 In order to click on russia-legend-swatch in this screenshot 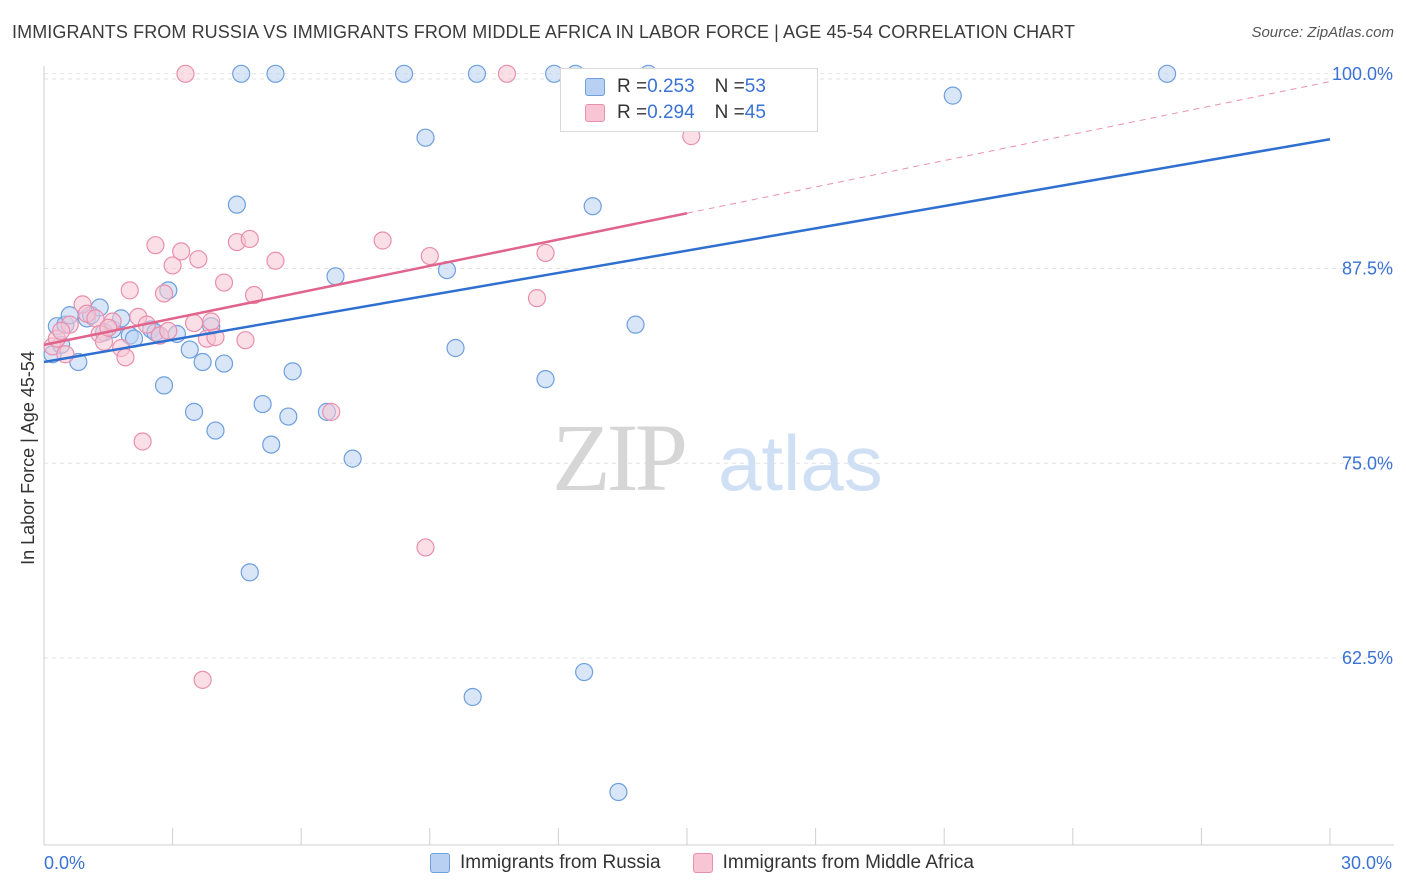, I will do `click(440, 863)`.